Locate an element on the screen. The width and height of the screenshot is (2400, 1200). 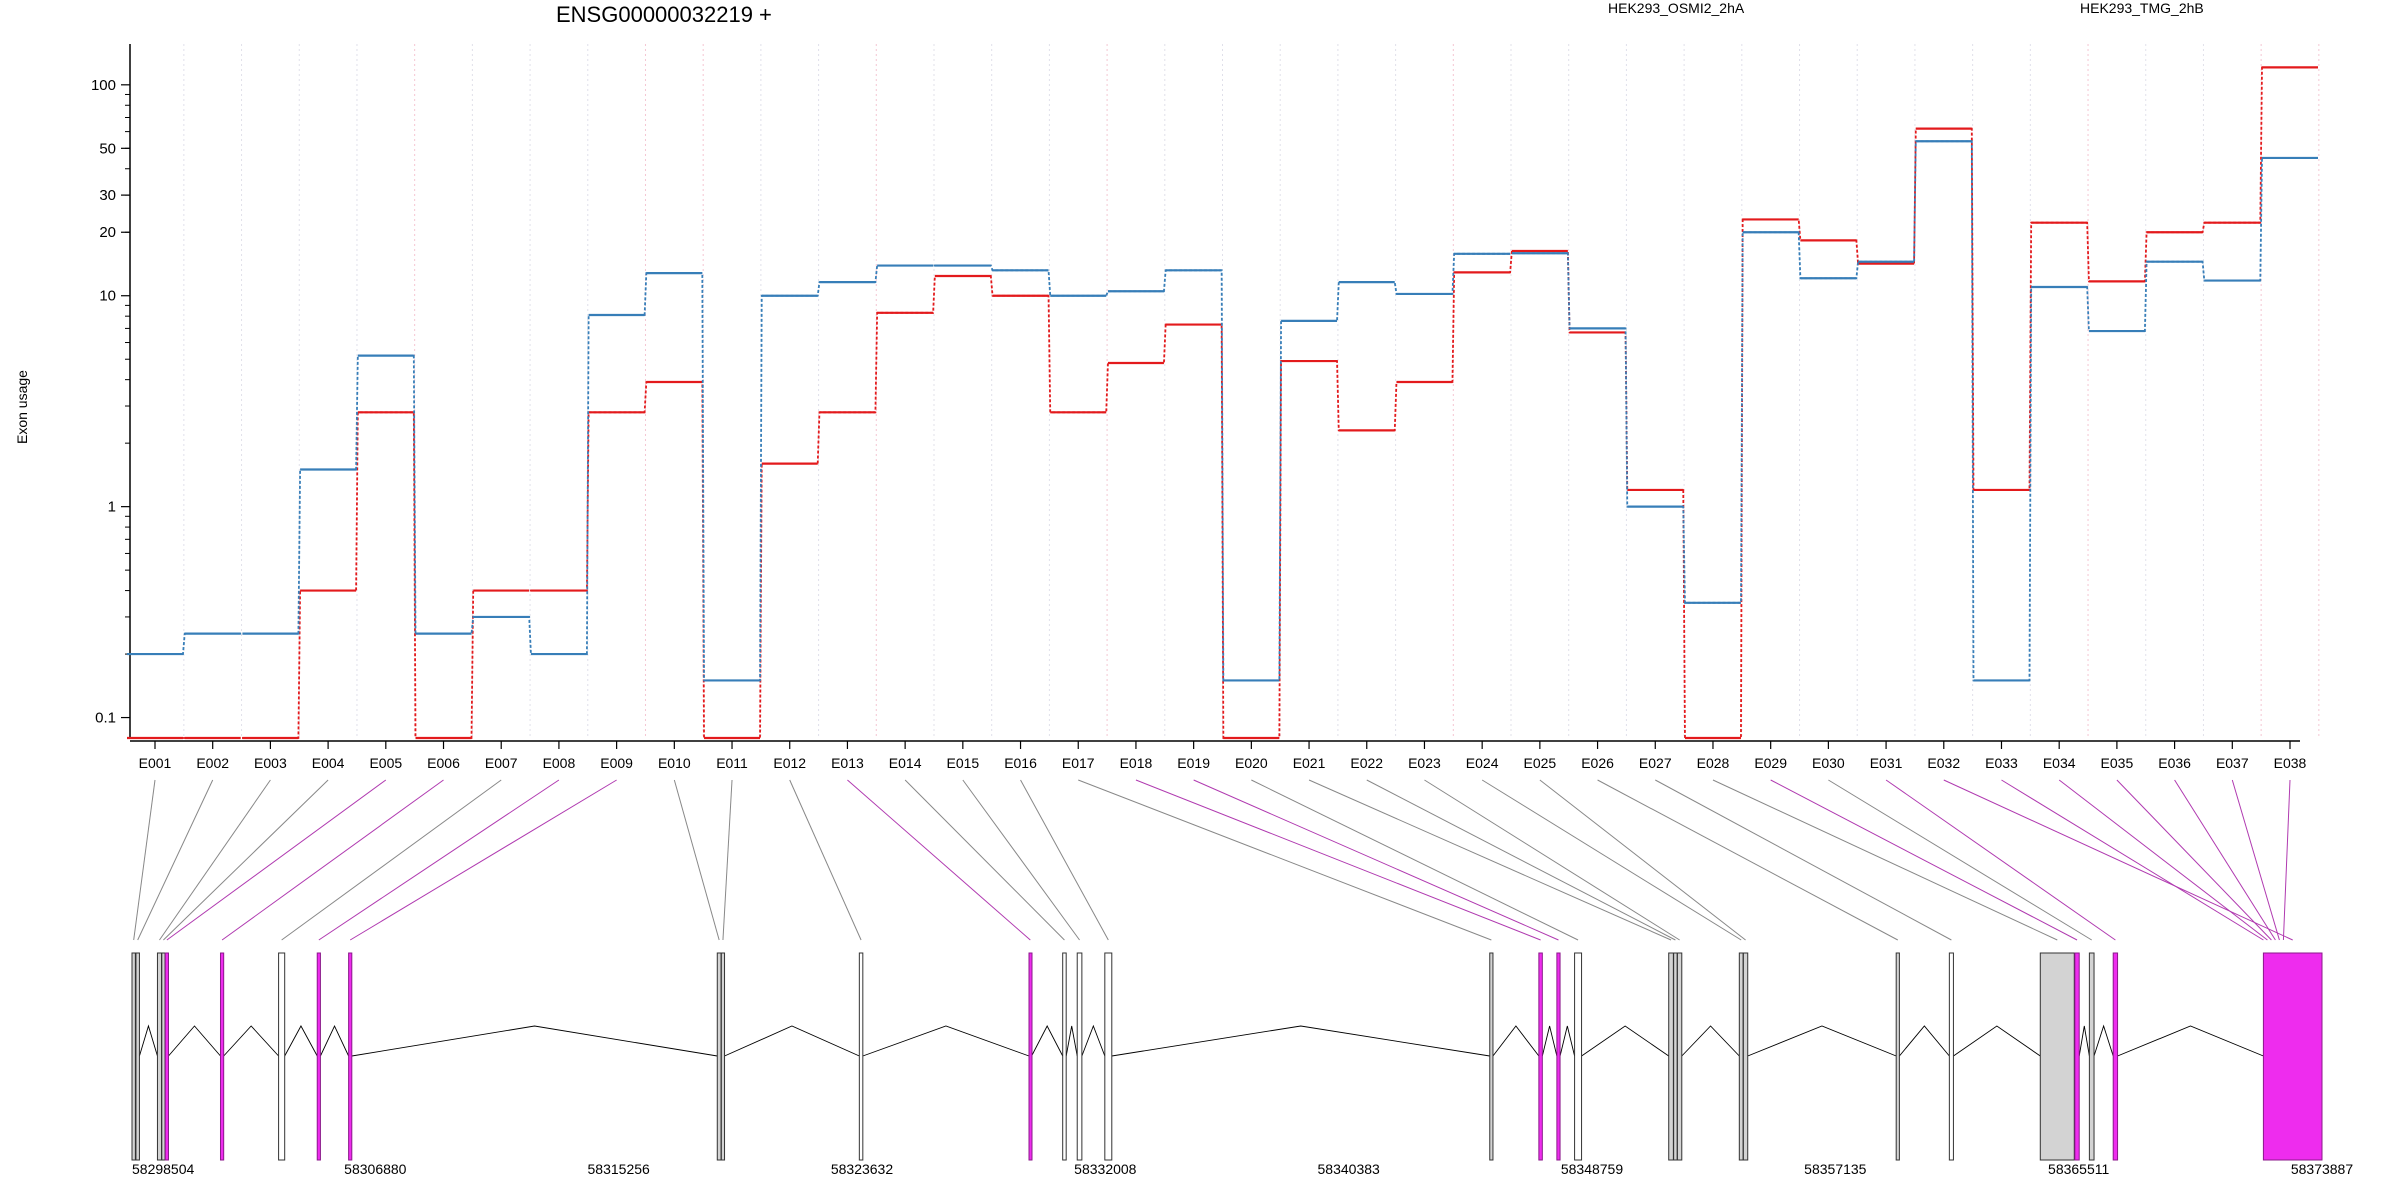
x-tick-label: E028 is located at coordinates (1713, 763).